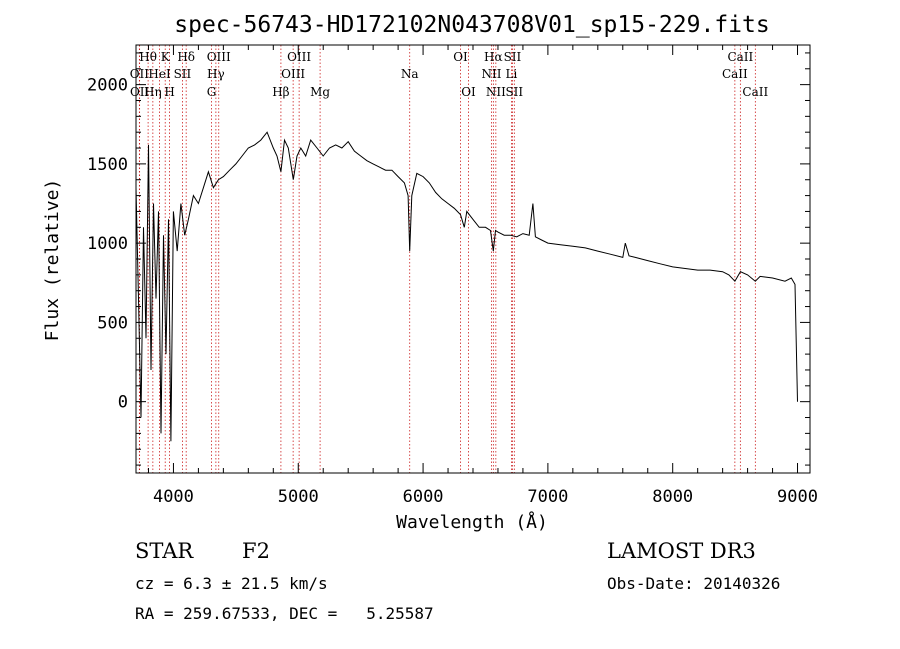 This screenshot has height=649, width=900. Describe the element at coordinates (410, 74) in the screenshot. I see `line-marker-label: Na` at that location.